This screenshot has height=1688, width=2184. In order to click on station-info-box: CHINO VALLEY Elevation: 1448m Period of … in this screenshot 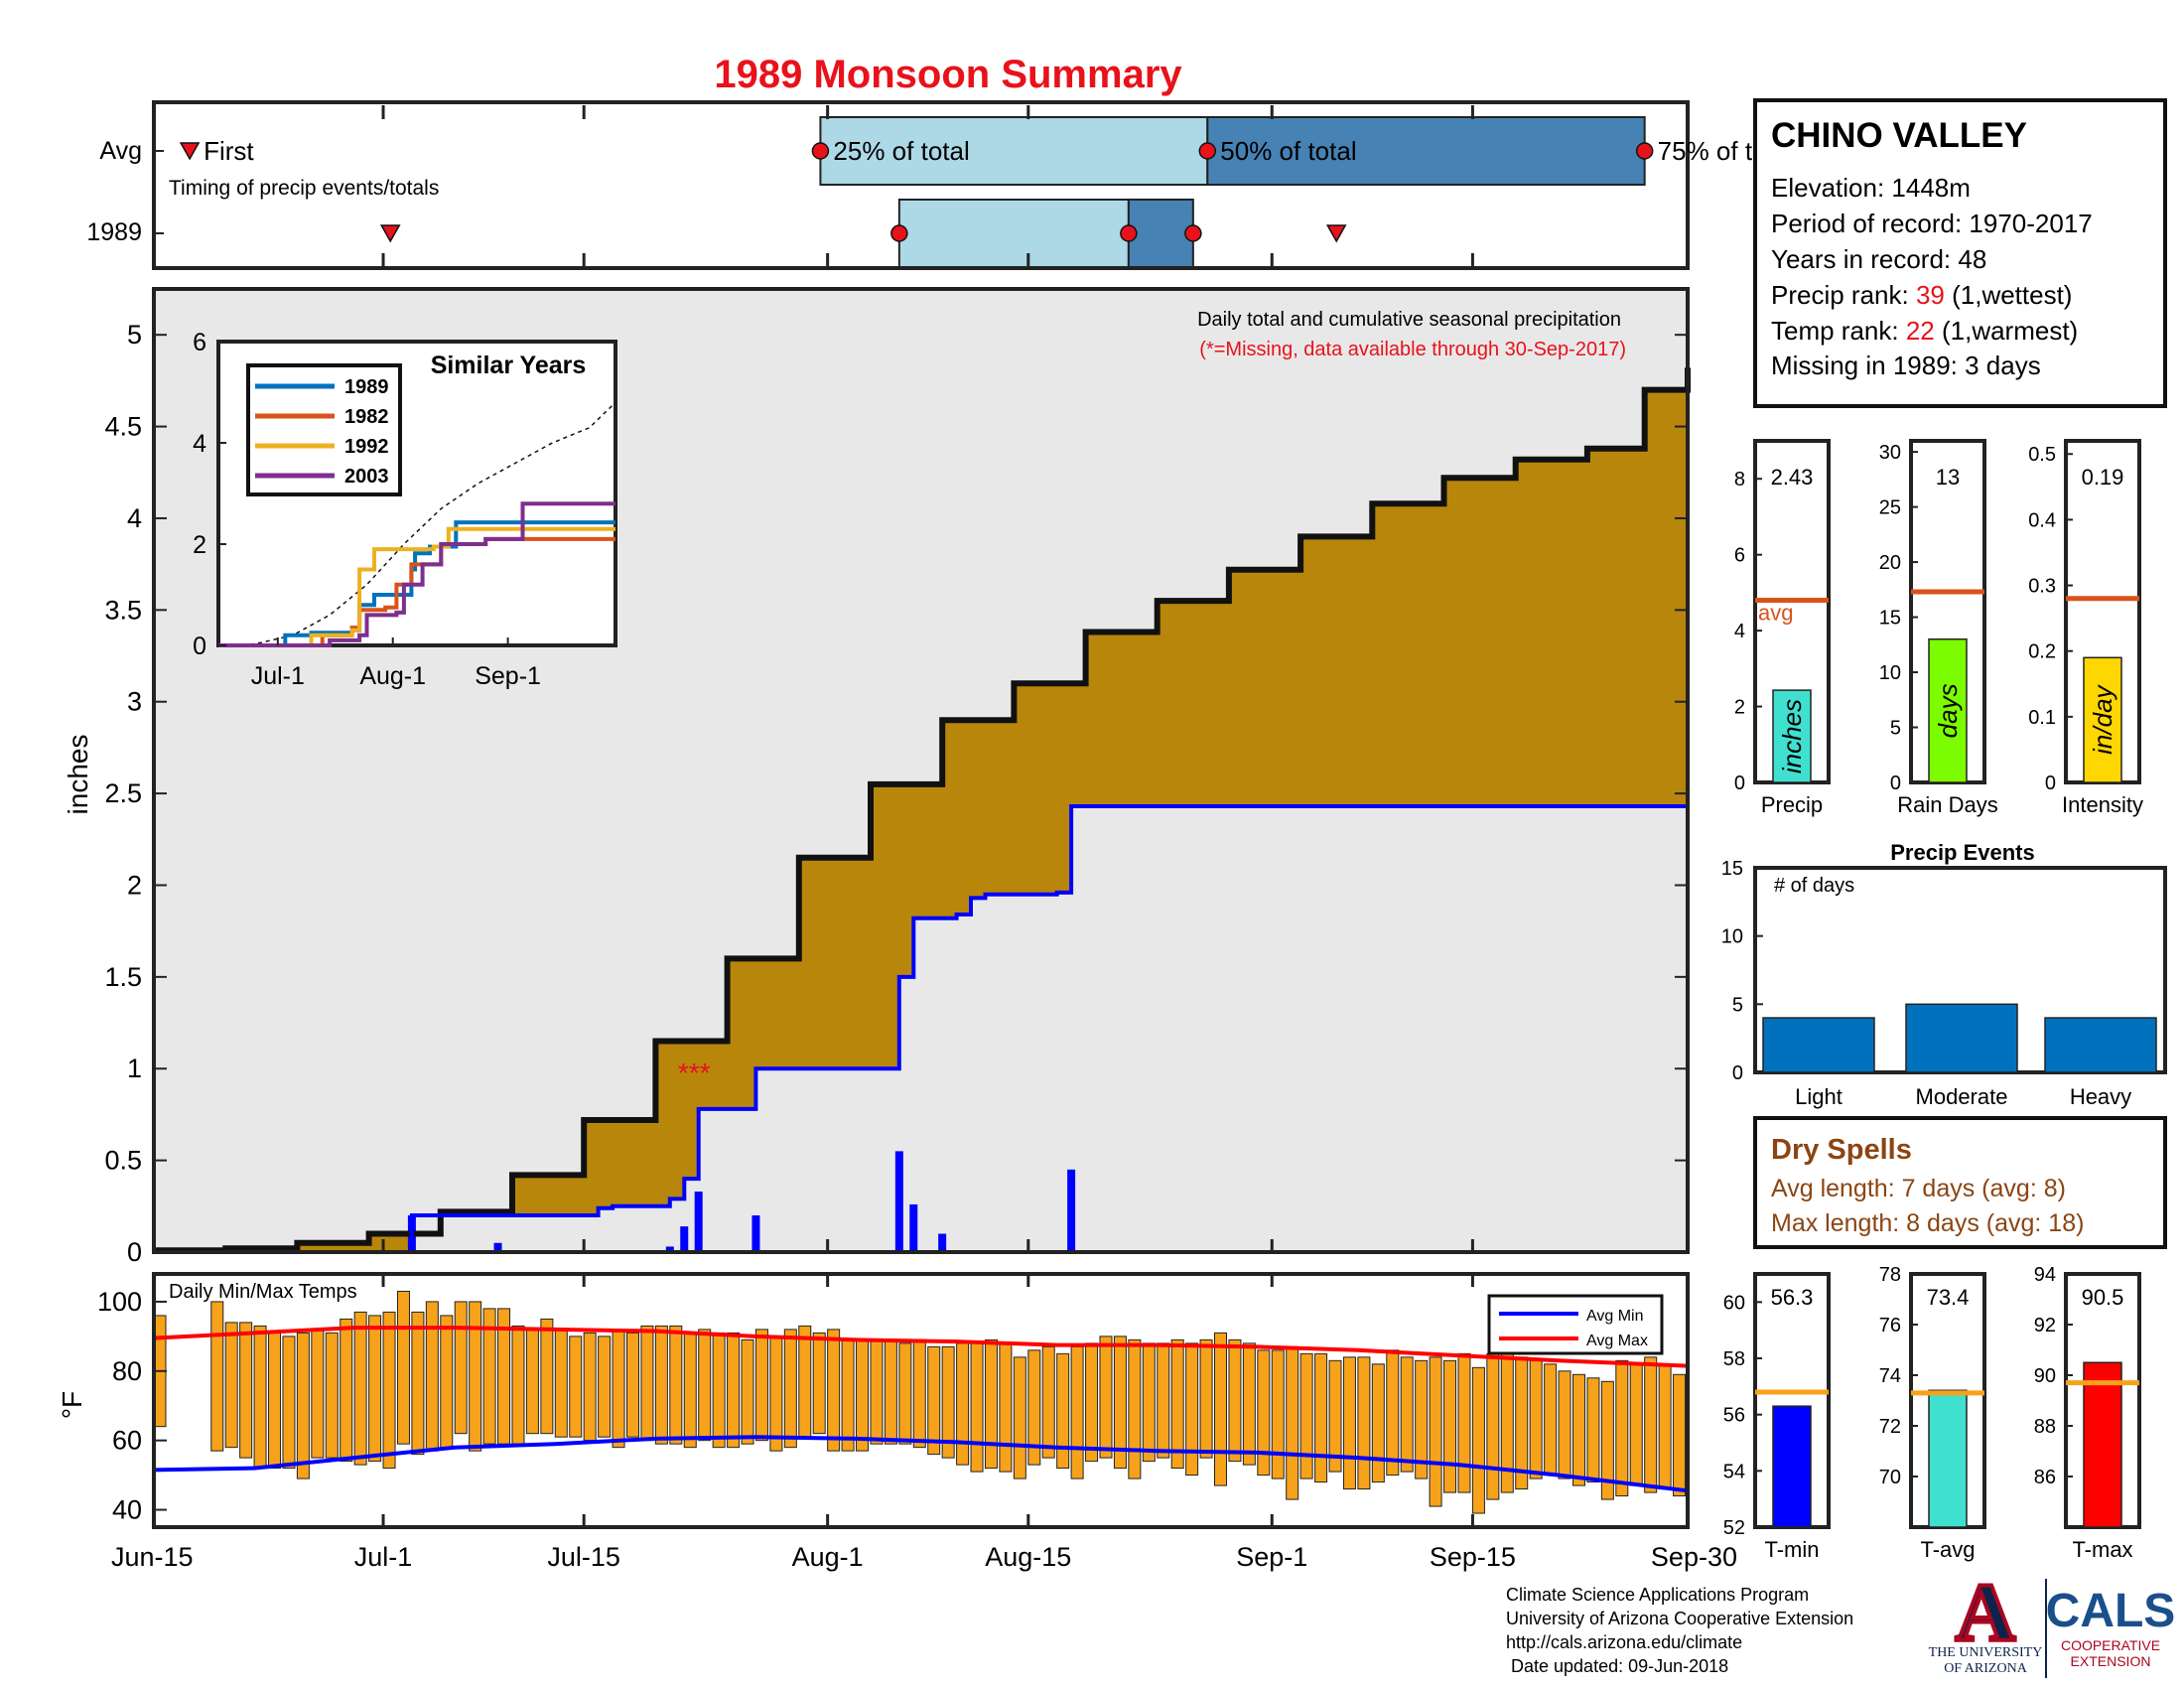, I will do `click(1960, 253)`.